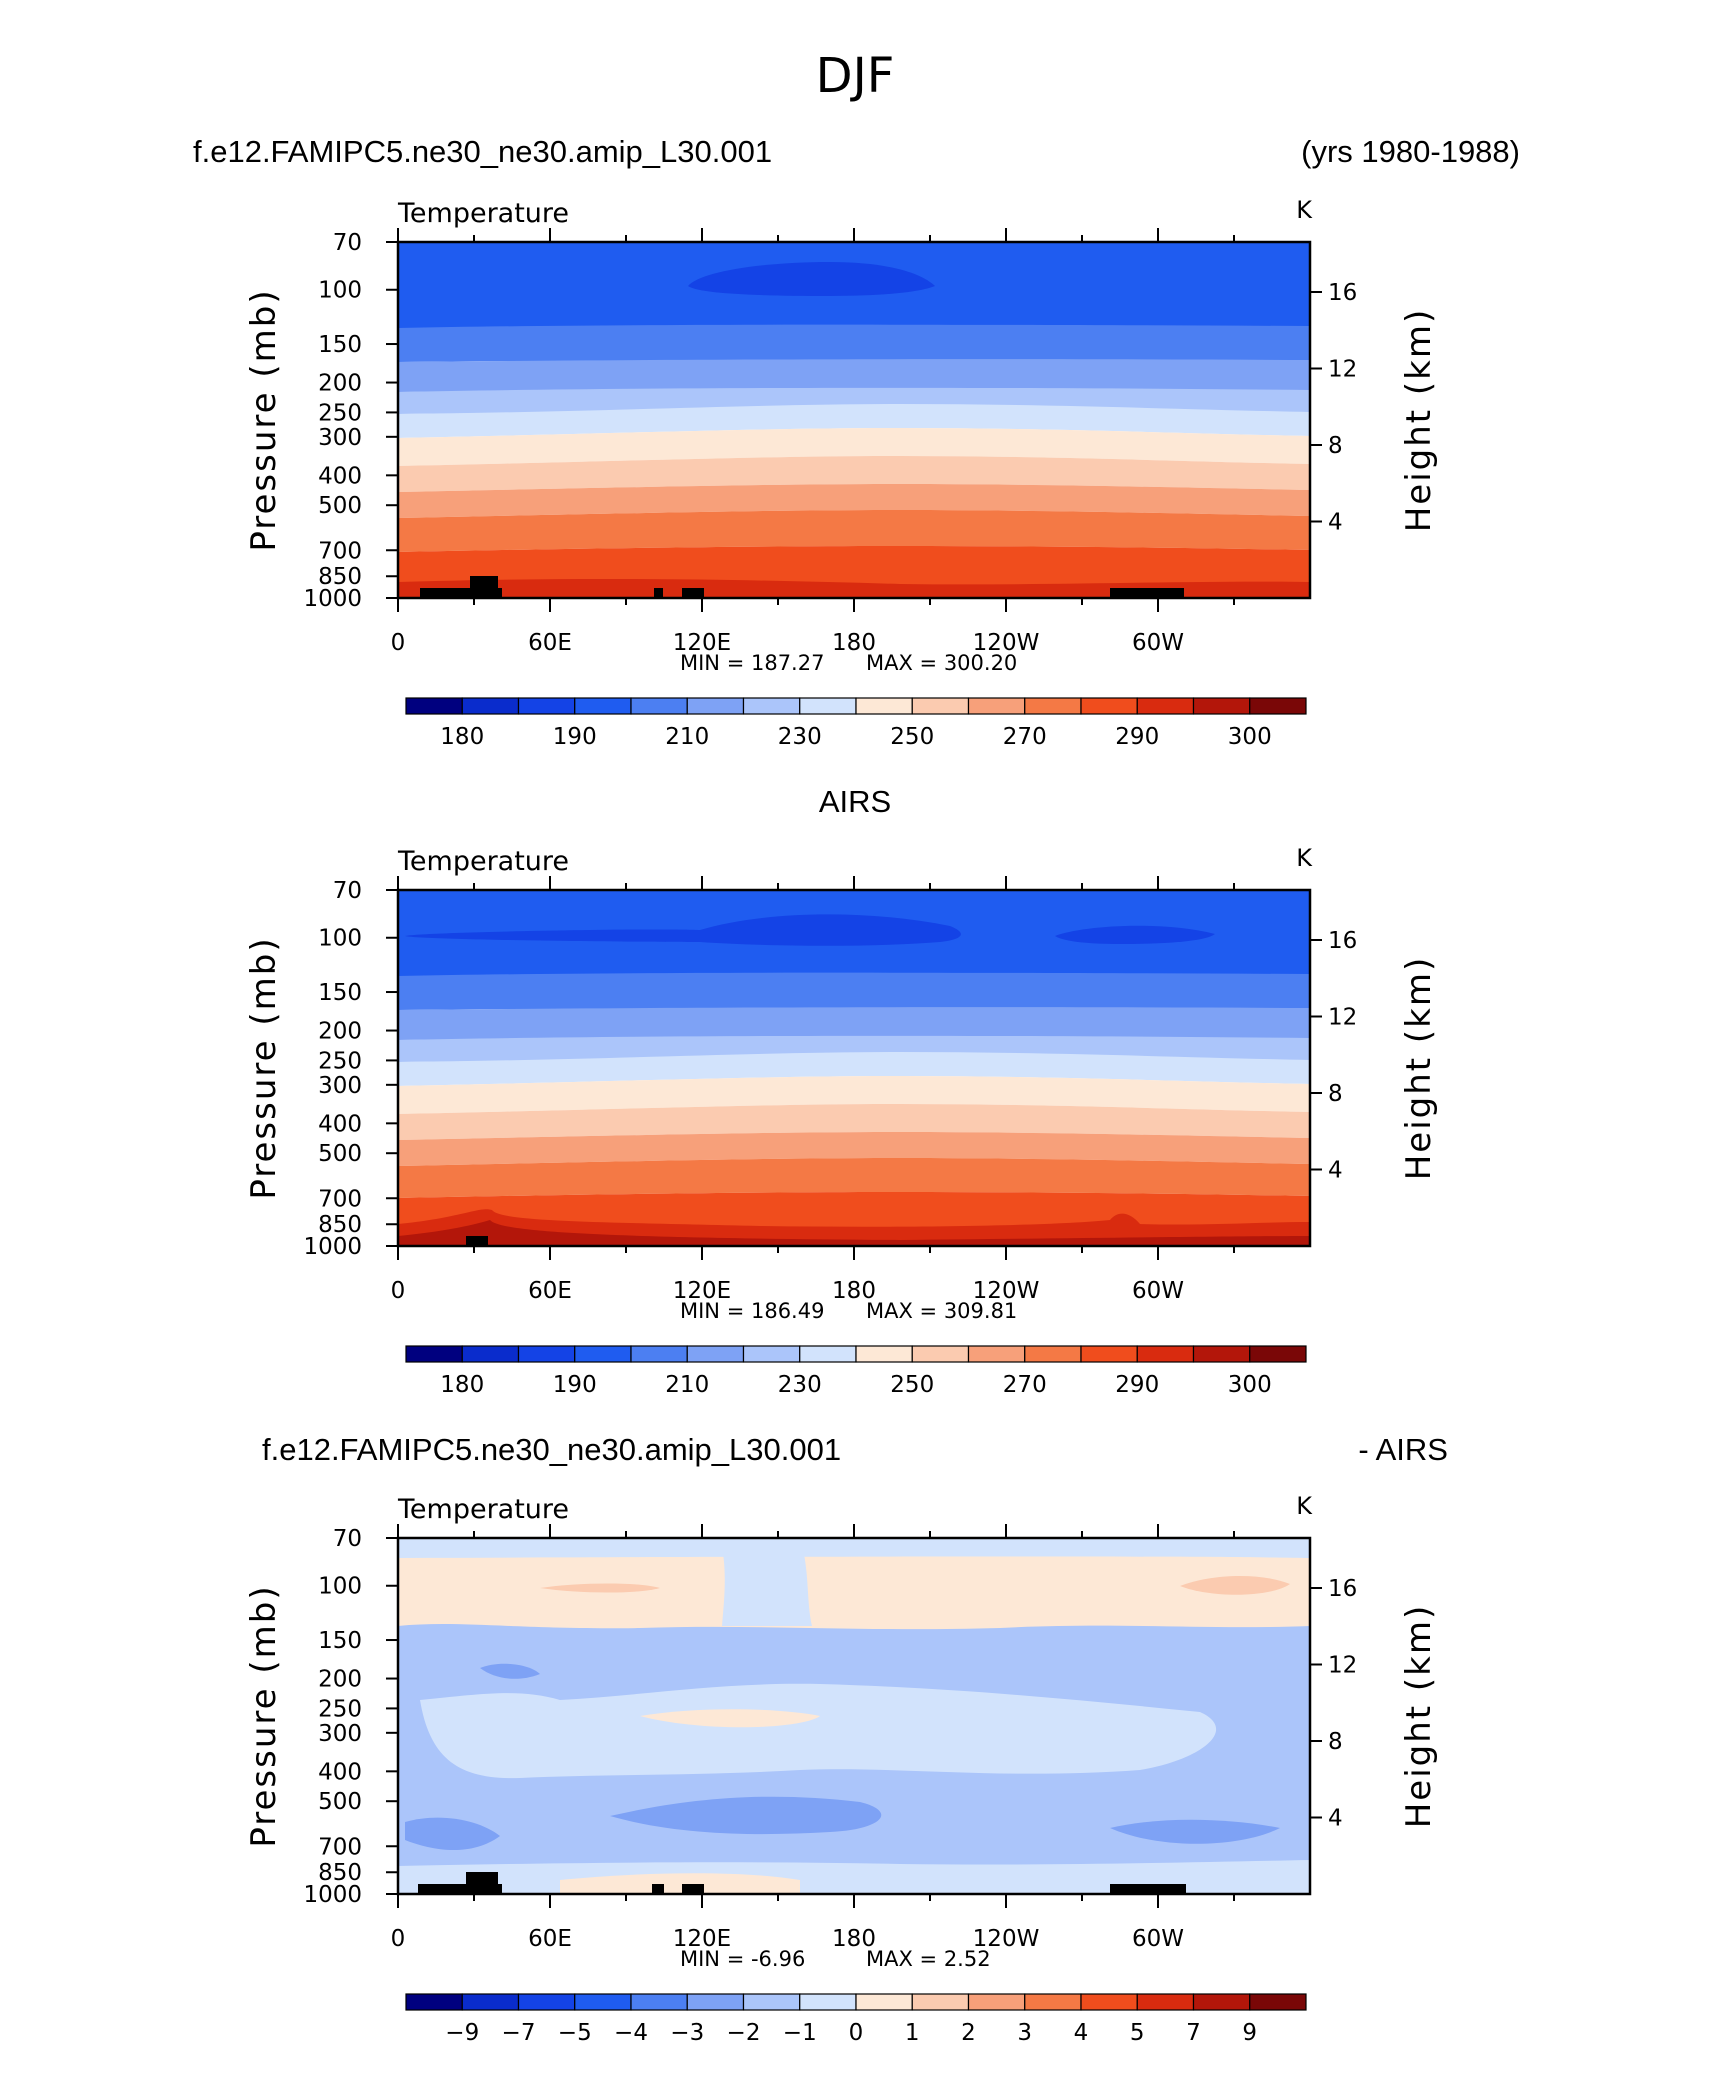  I want to click on diff-minus1-0-gap, so click(766, 1582).